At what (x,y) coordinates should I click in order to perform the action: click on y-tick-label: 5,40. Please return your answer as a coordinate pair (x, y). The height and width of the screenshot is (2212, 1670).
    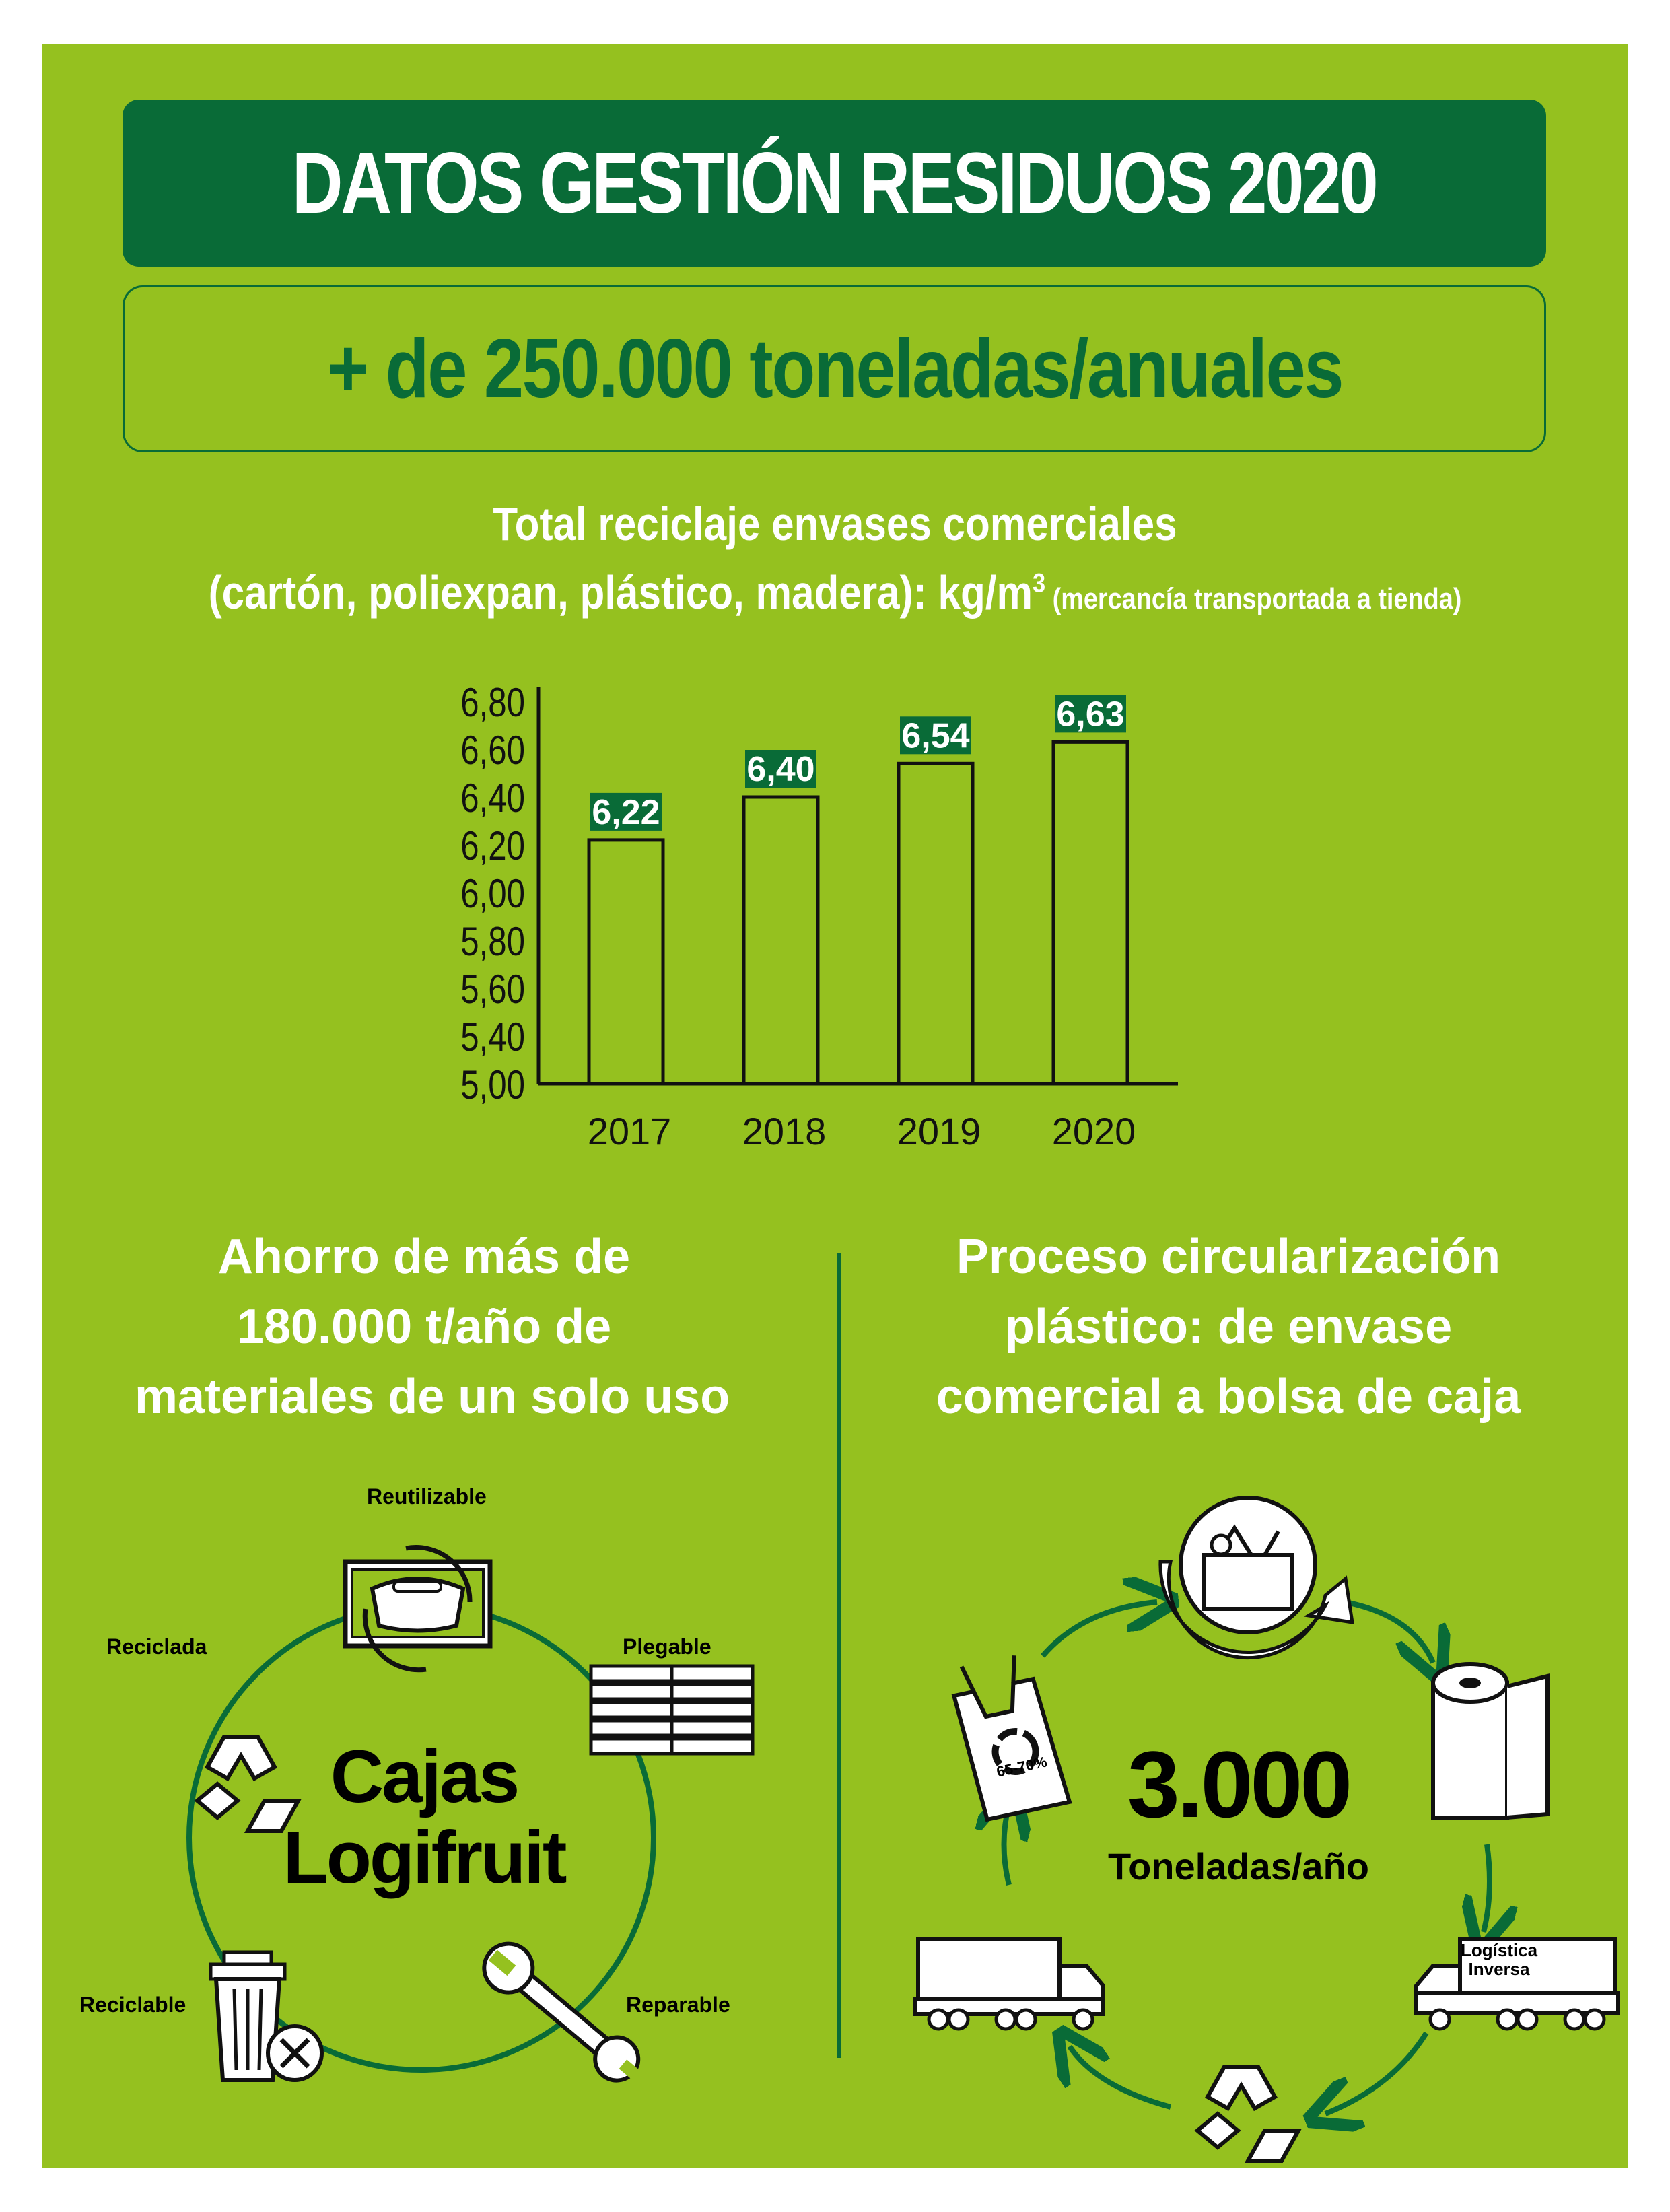
    Looking at the image, I should click on (492, 1037).